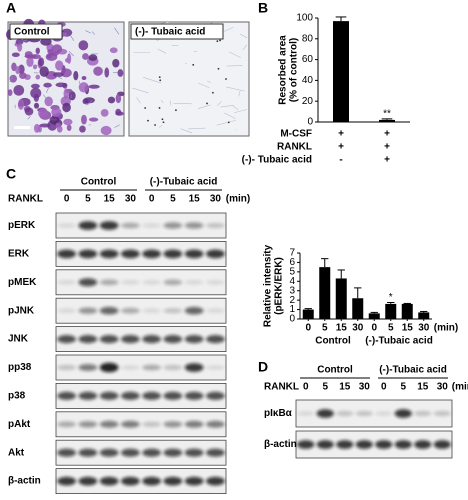 This screenshot has width=468, height=500. What do you see at coordinates (345, 387) in the screenshot?
I see `time-label: 15` at bounding box center [345, 387].